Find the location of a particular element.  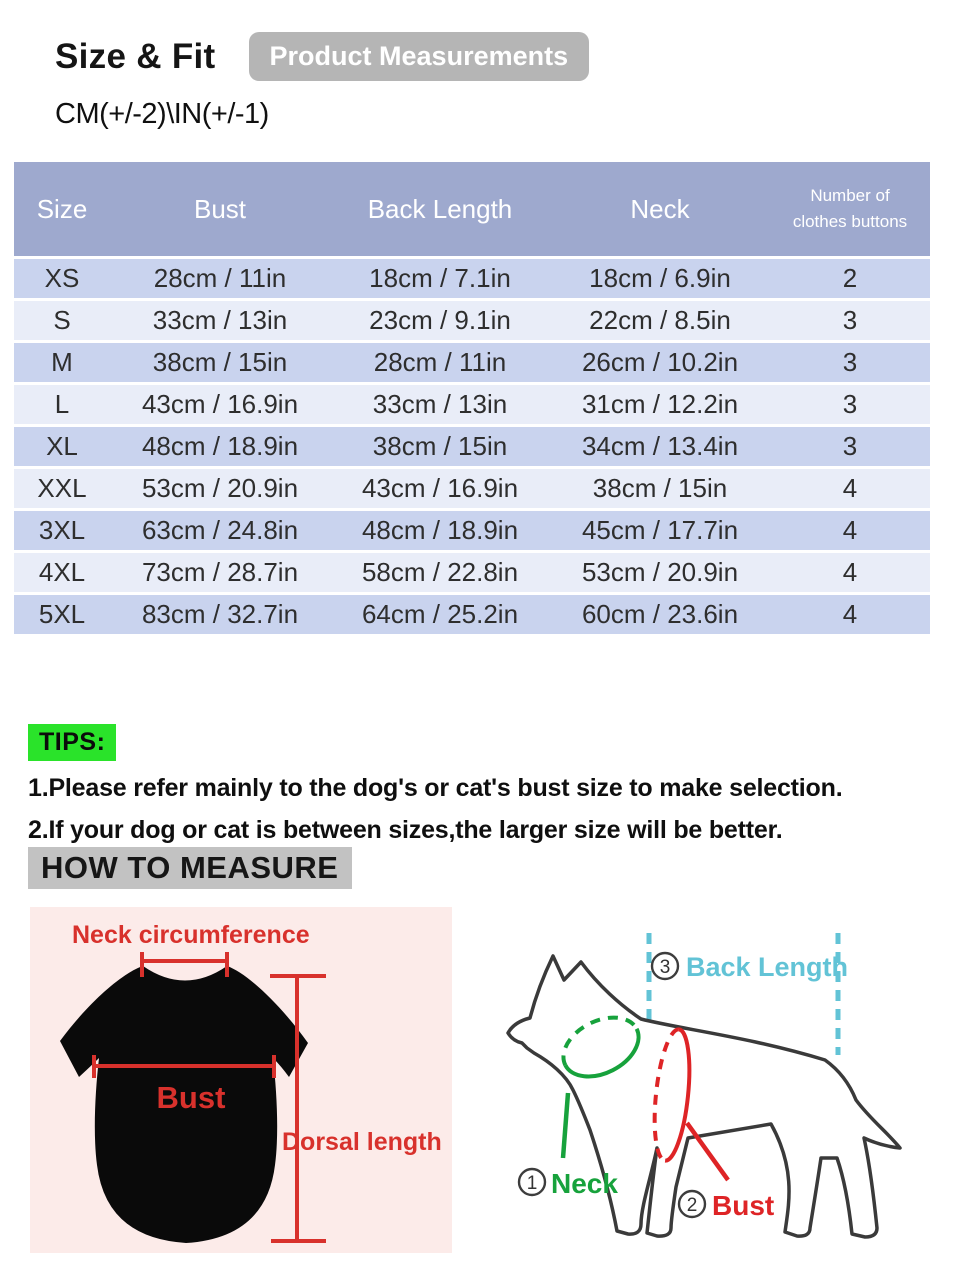

neck-measure-line is located at coordinates (184, 964).